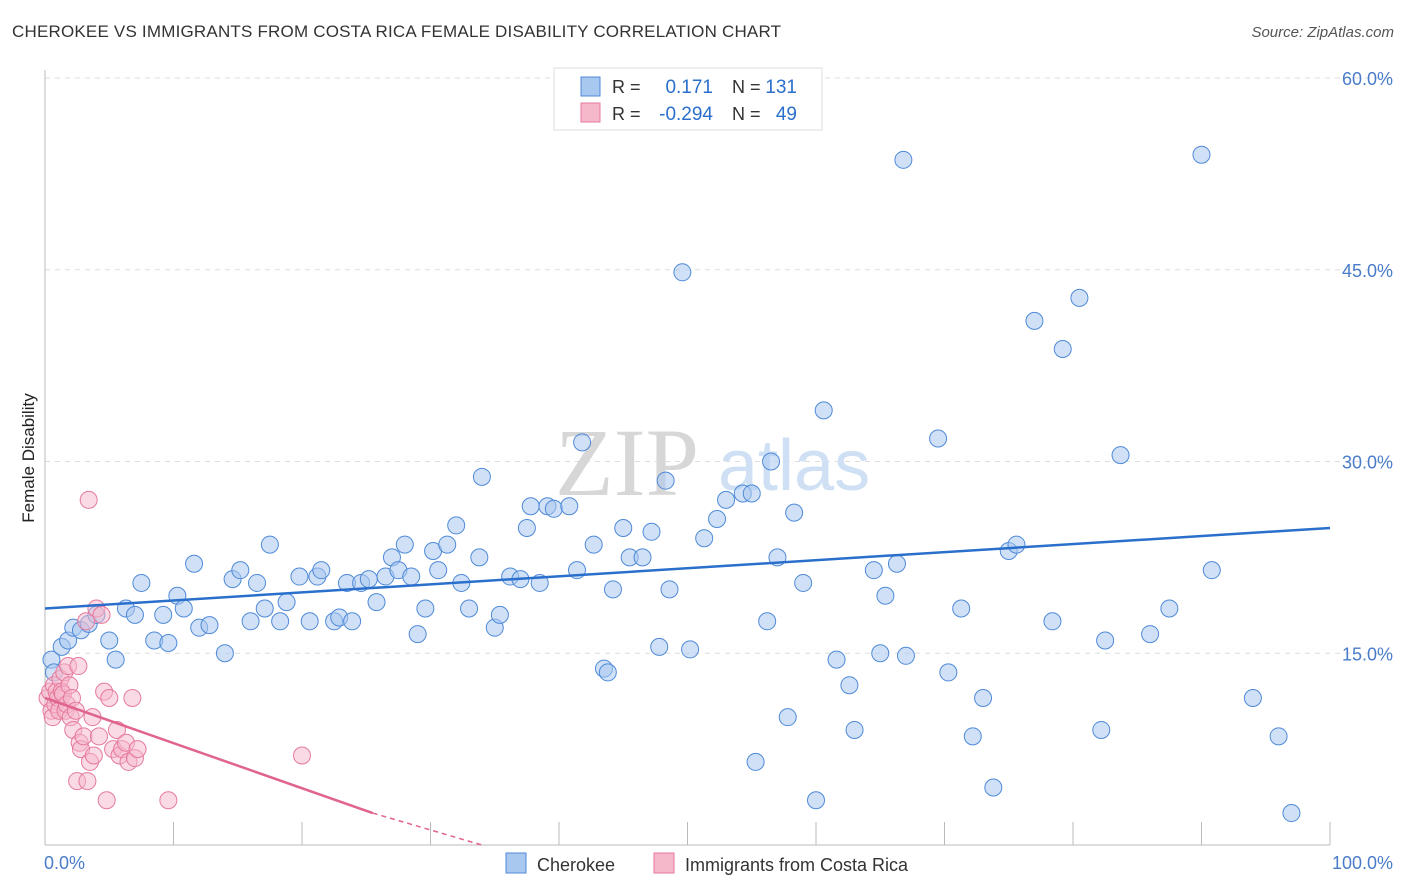 This screenshot has width=1406, height=892. What do you see at coordinates (746, 114) in the screenshot?
I see `costa-rica-n-label: N =` at bounding box center [746, 114].